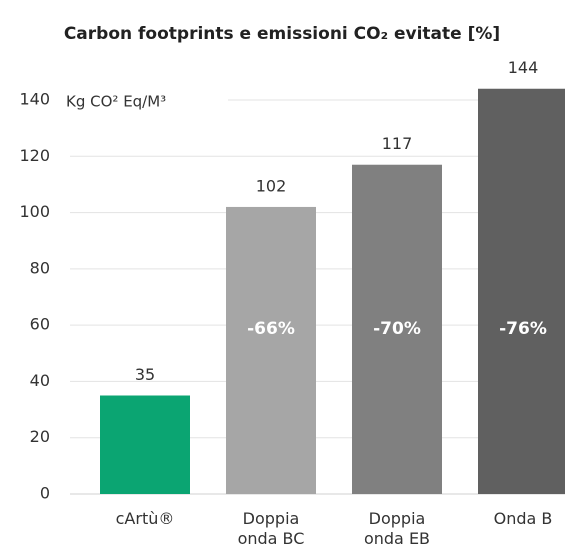 Image resolution: width=565 pixels, height=549 pixels. I want to click on y-axis-label: Kg CO² Eq/M³, so click(116, 102).